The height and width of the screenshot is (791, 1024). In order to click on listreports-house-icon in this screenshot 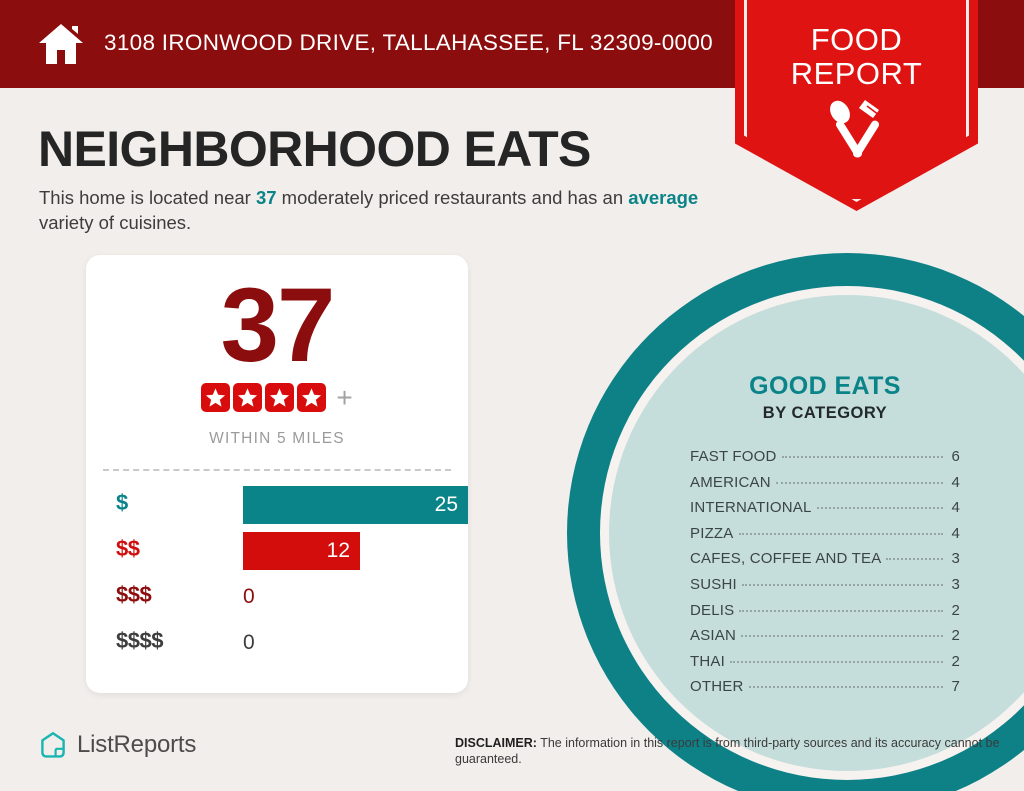, I will do `click(53, 745)`.